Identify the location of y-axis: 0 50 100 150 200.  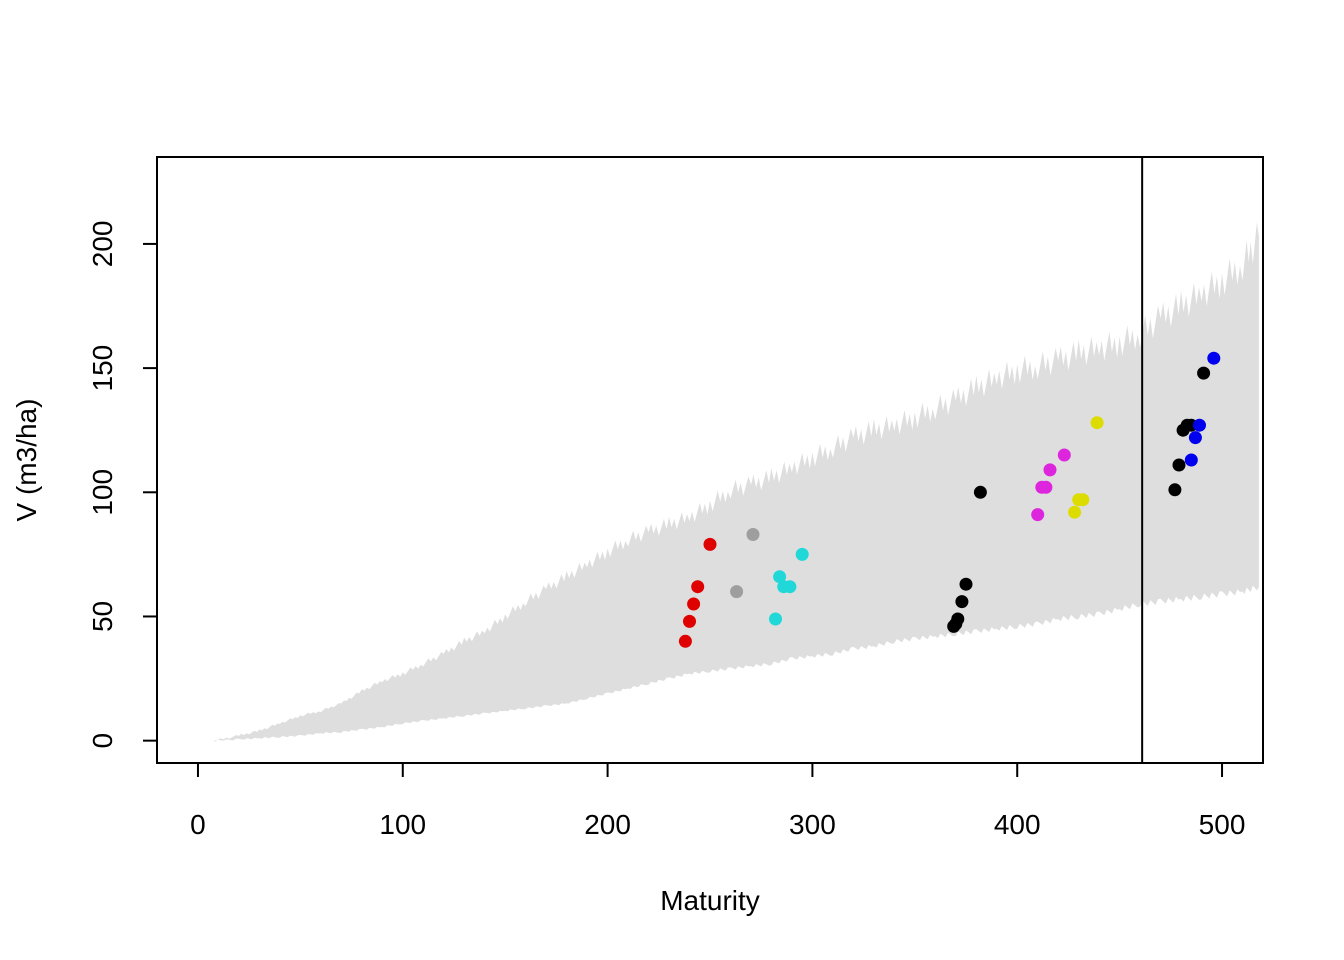
(122, 485).